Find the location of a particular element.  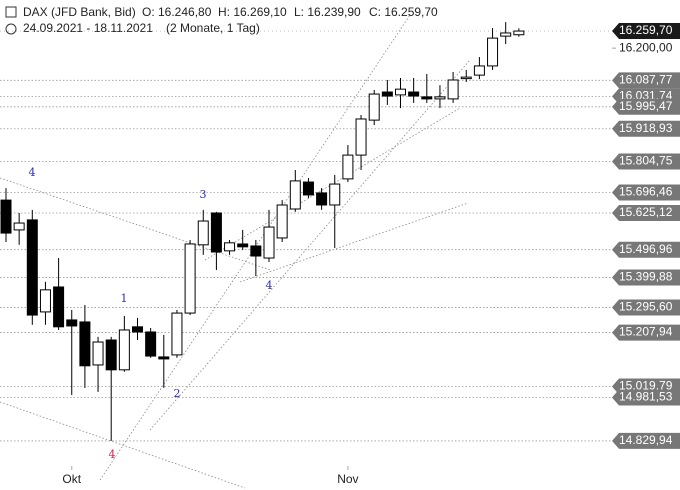

x-tick-label: Okt is located at coordinates (71, 479).